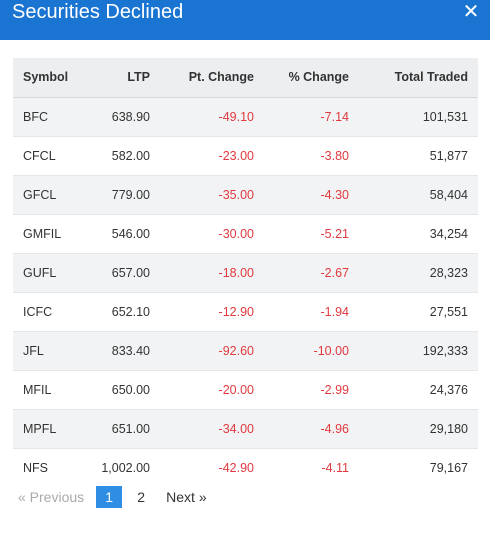  I want to click on cell-symbol: GFCL, so click(40, 194).